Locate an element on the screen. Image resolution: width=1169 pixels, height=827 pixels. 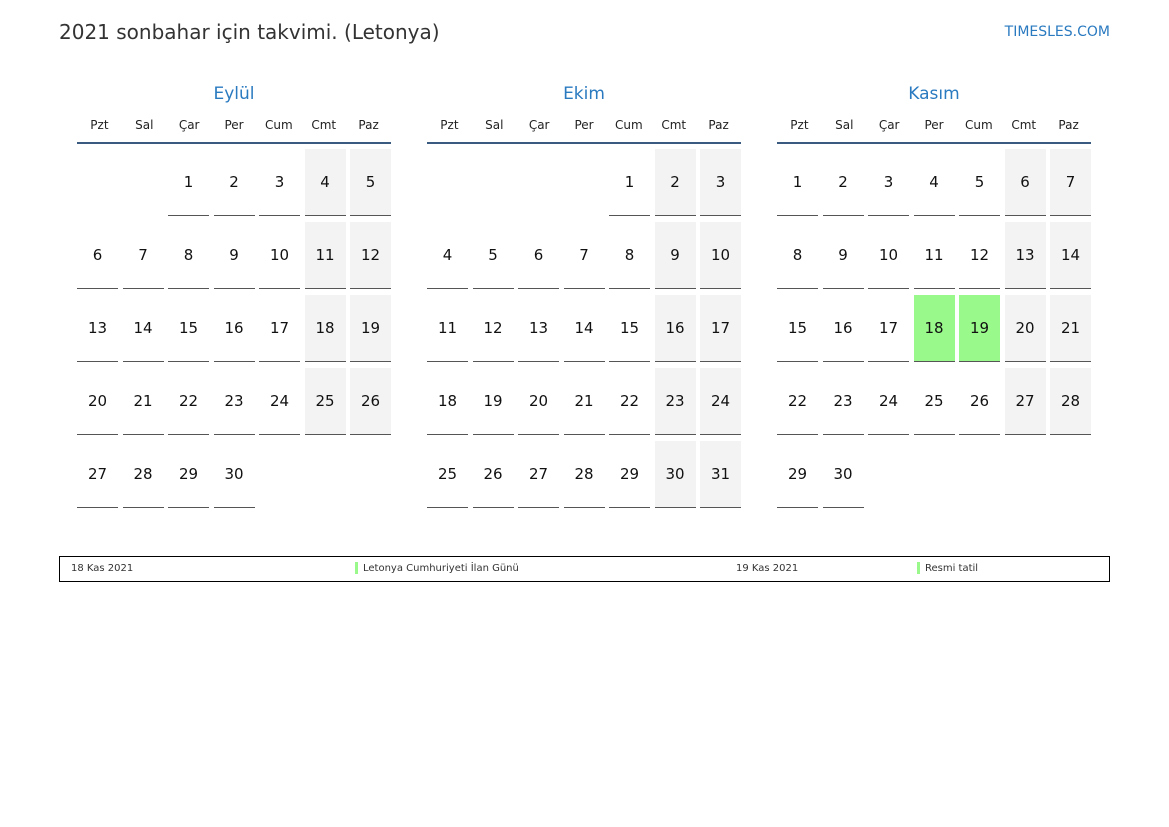
weekday-header: Pzt Sal Çar Per Cum Cmt Paz is located at coordinates (934, 131).